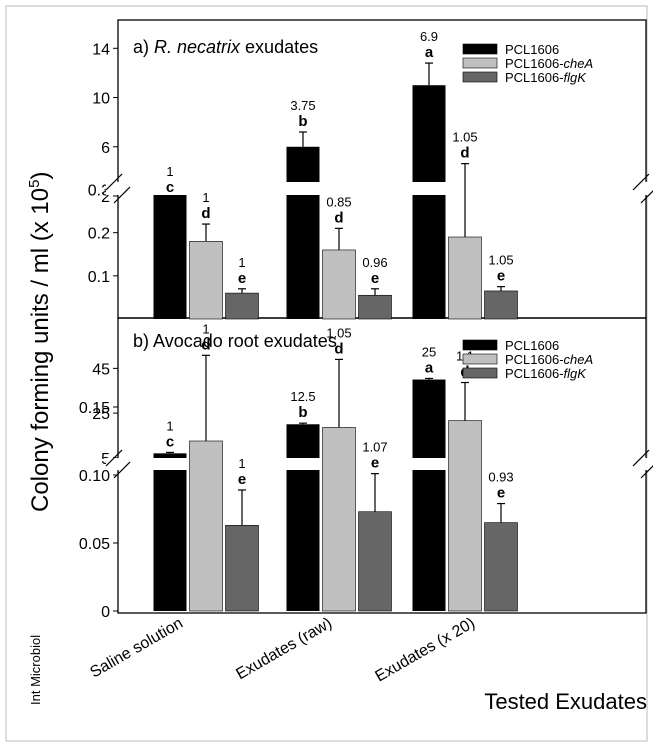  Describe the element at coordinates (225, 47) in the screenshot. I see `panel-a-title: a) R. necatrix exudates` at that location.